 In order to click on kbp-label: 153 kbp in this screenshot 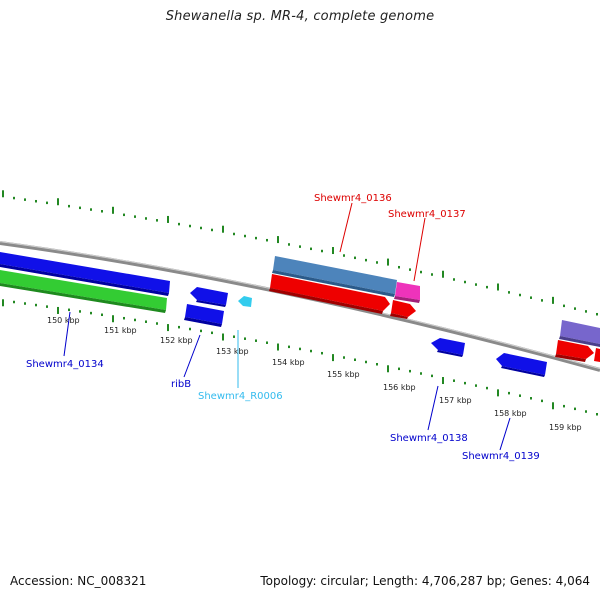, I will do `click(232, 351)`.